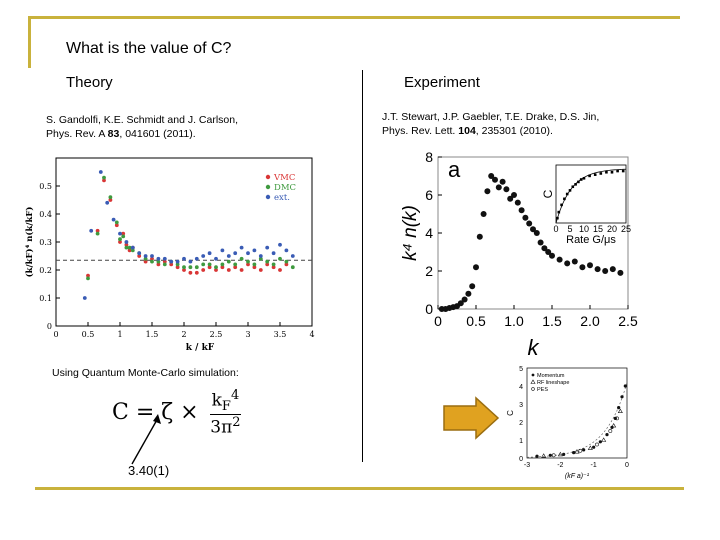 The width and height of the screenshot is (720, 540). Describe the element at coordinates (527, 465) in the screenshot. I see `x-tick-label: -3` at that location.